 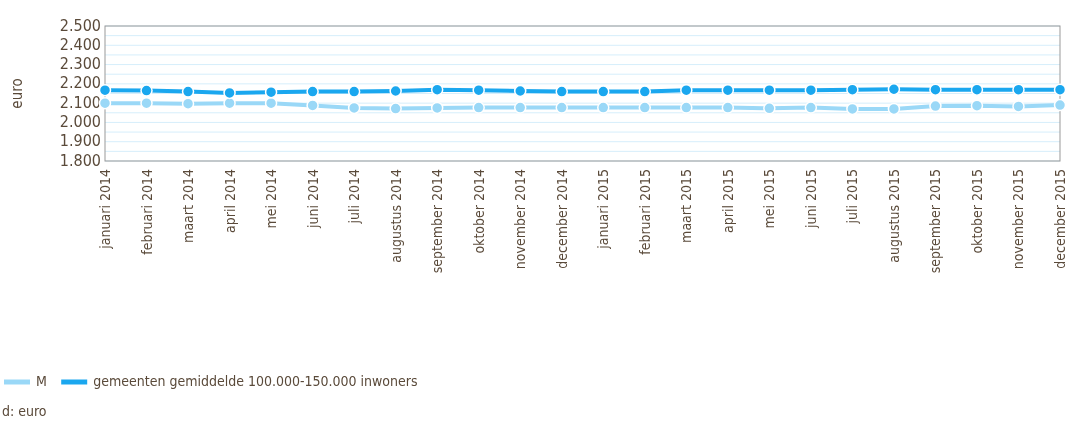 What do you see at coordinates (520, 219) in the screenshot?
I see `x-tick-label: november 2014` at bounding box center [520, 219].